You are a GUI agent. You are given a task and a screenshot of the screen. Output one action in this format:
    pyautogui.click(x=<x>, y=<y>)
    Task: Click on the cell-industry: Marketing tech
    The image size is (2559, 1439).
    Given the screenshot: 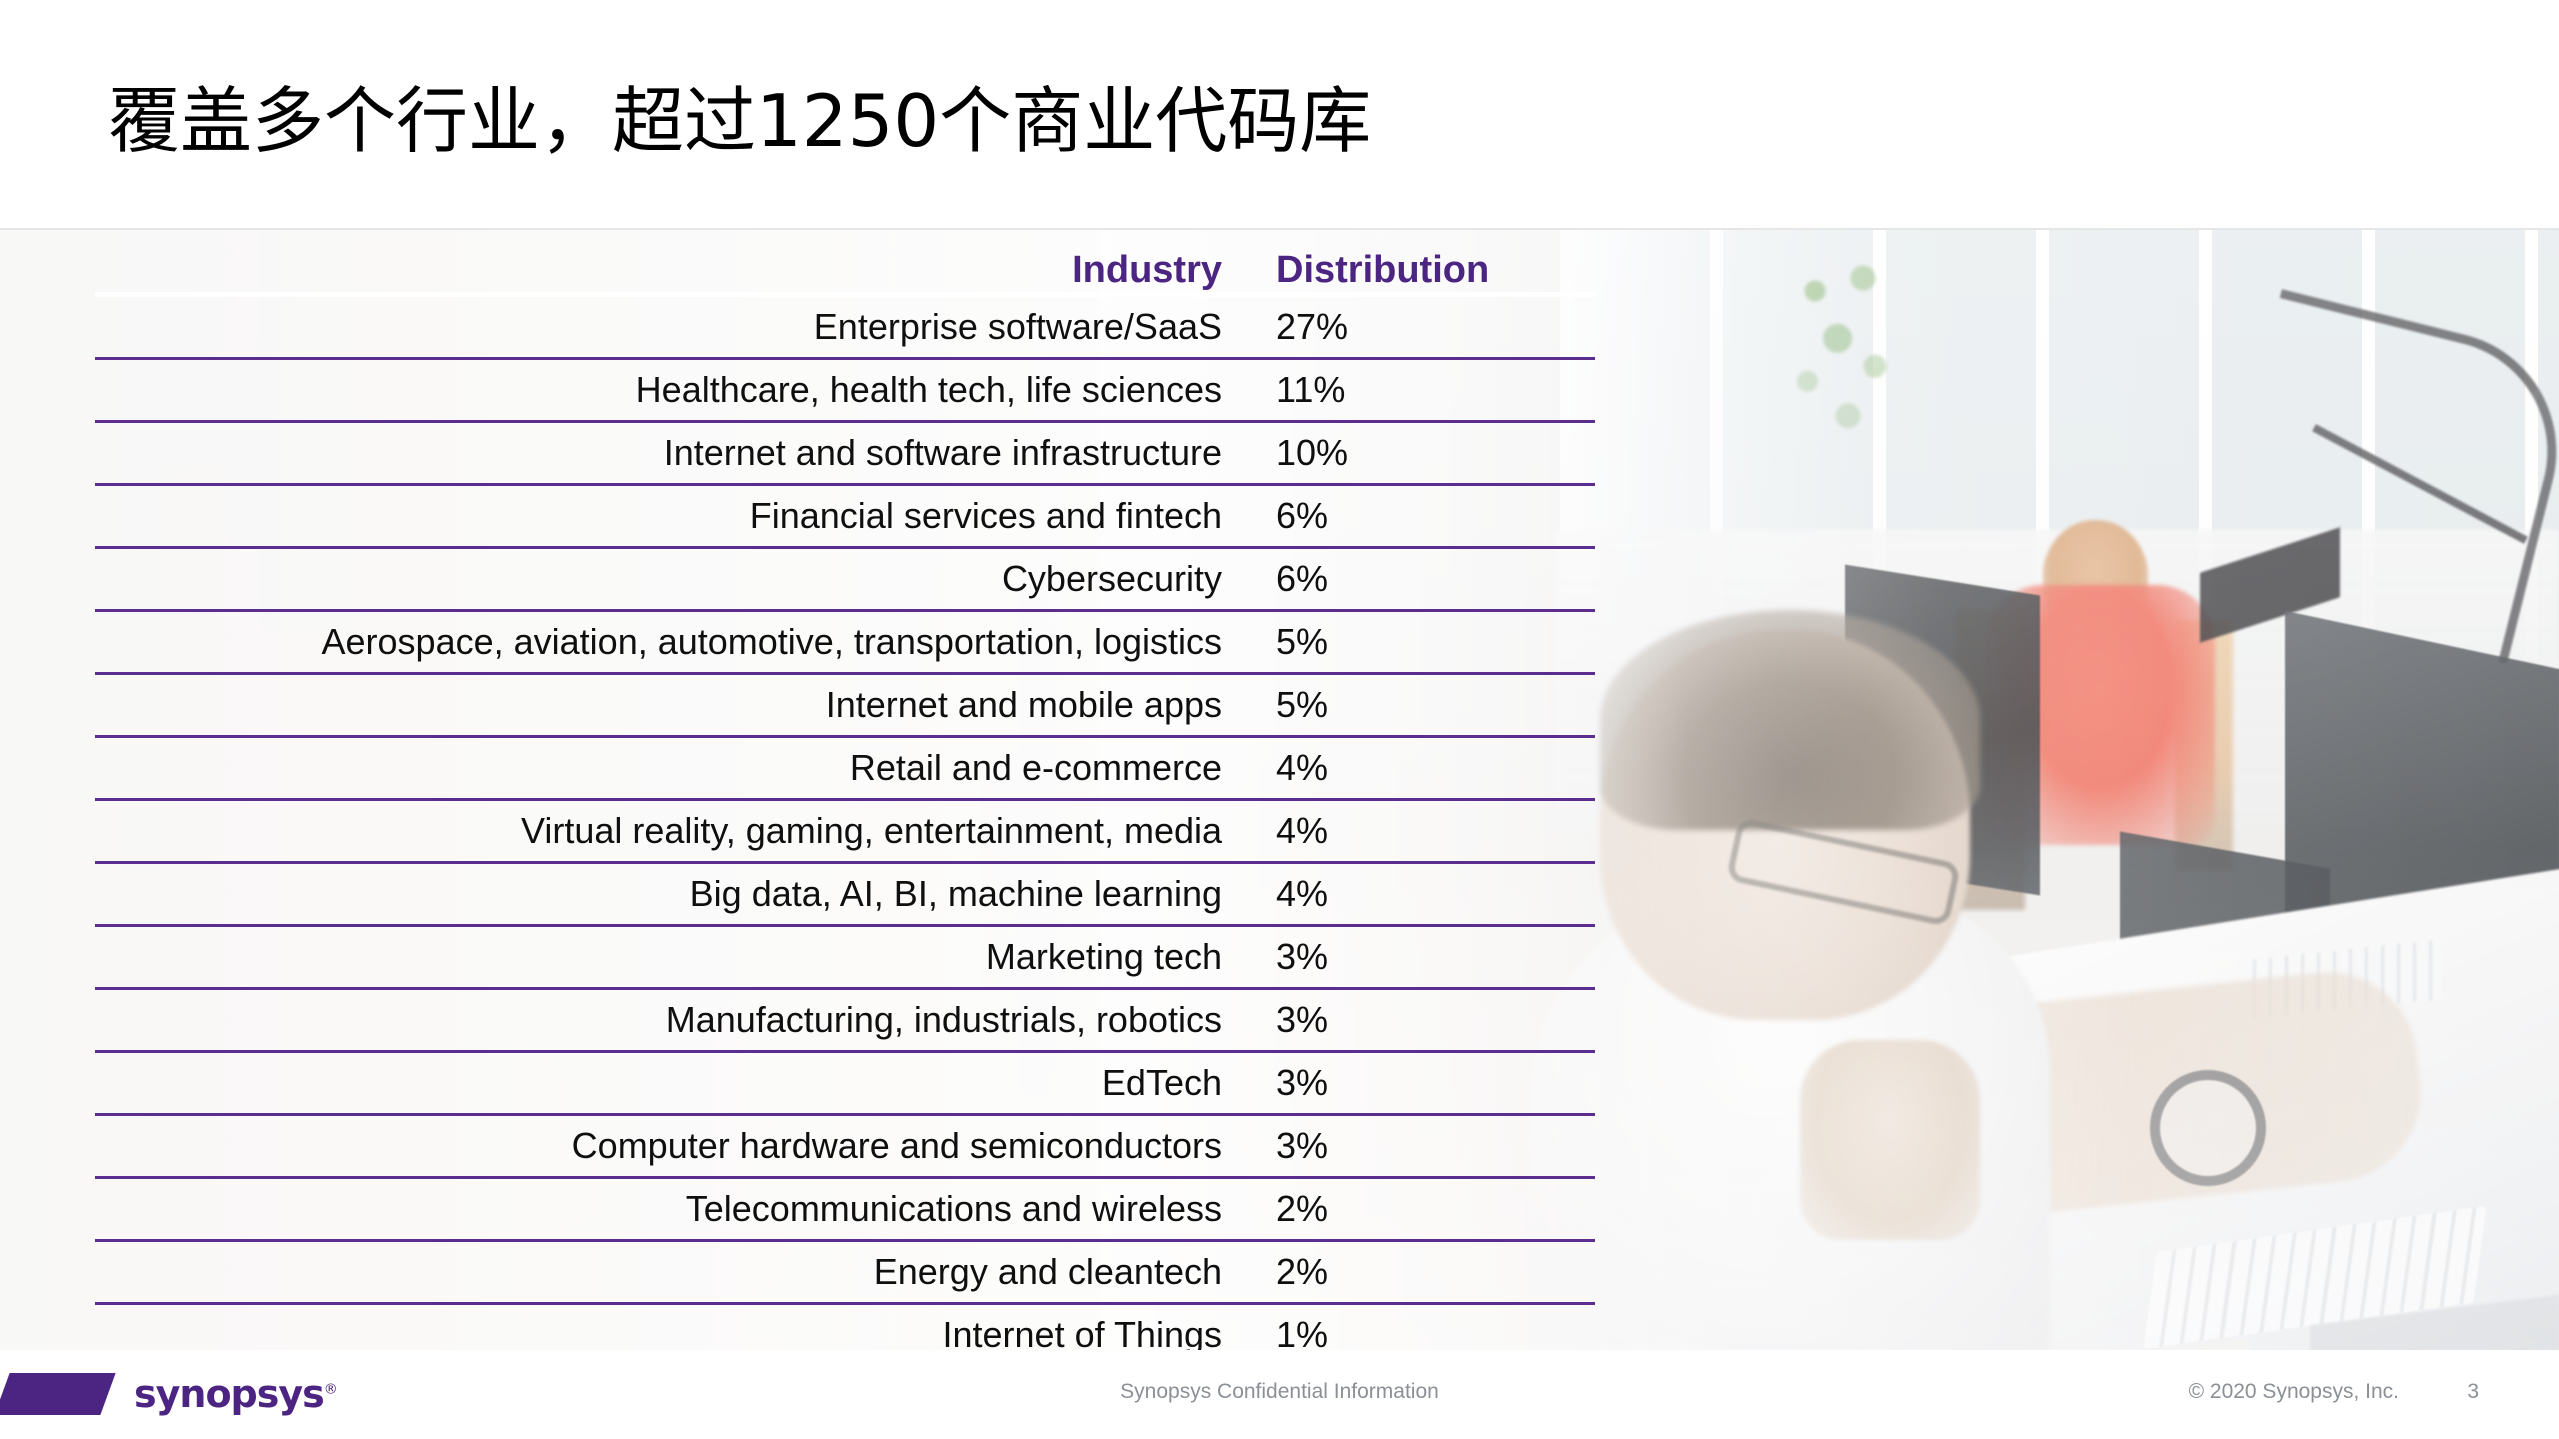 What is the action you would take?
    pyautogui.click(x=672, y=957)
    